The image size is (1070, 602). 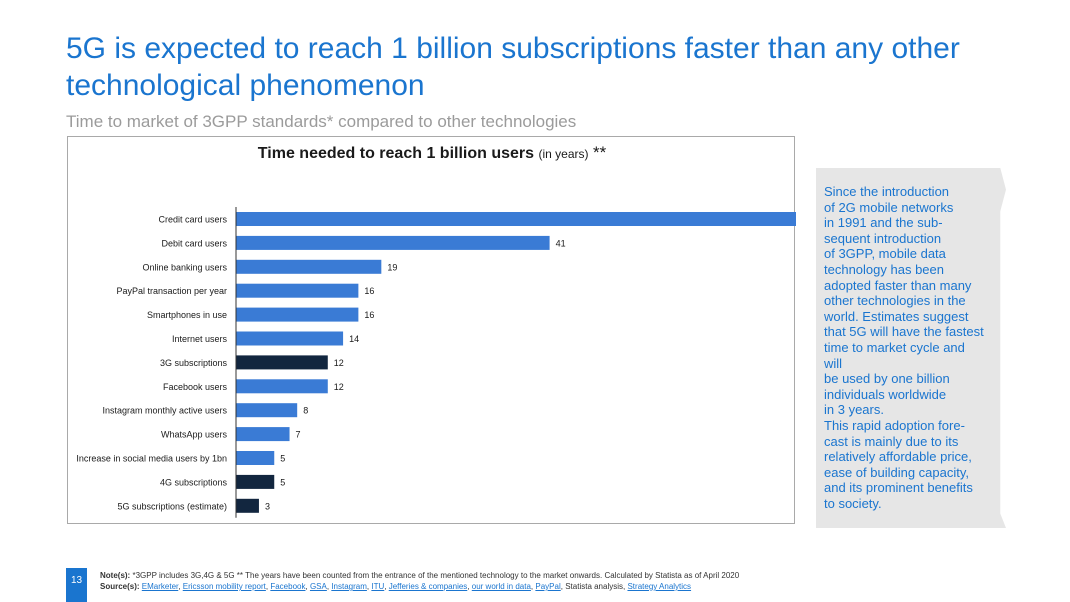 What do you see at coordinates (115, 575) in the screenshot?
I see `notes-label: Note(s):` at bounding box center [115, 575].